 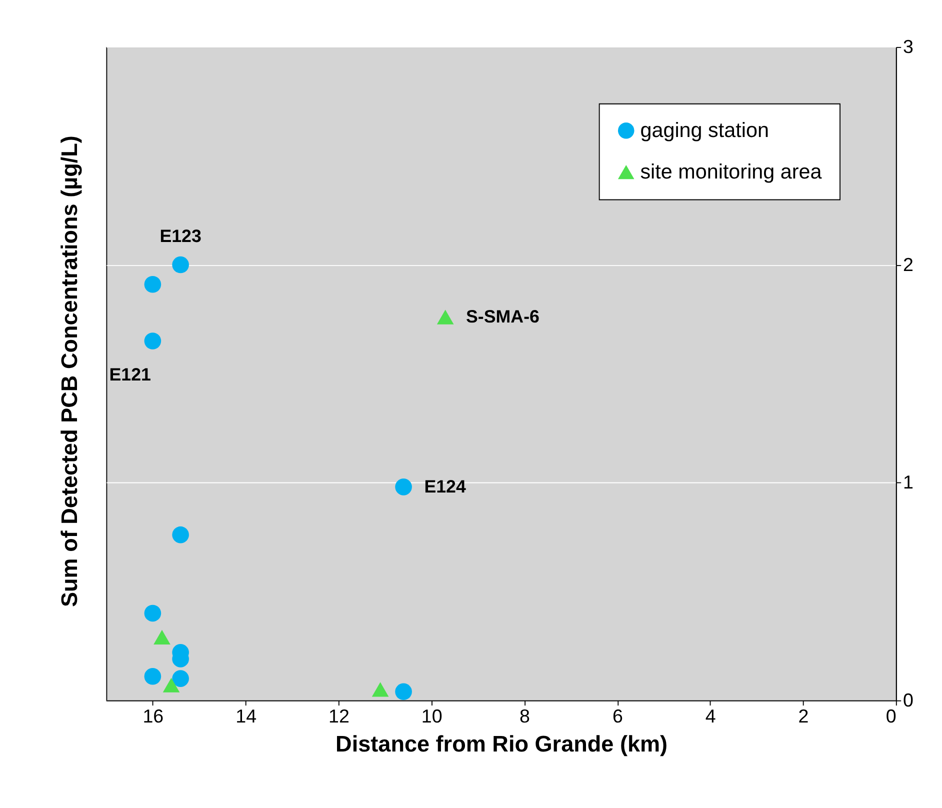 What do you see at coordinates (908, 47) in the screenshot?
I see `y-tick-label: 3` at bounding box center [908, 47].